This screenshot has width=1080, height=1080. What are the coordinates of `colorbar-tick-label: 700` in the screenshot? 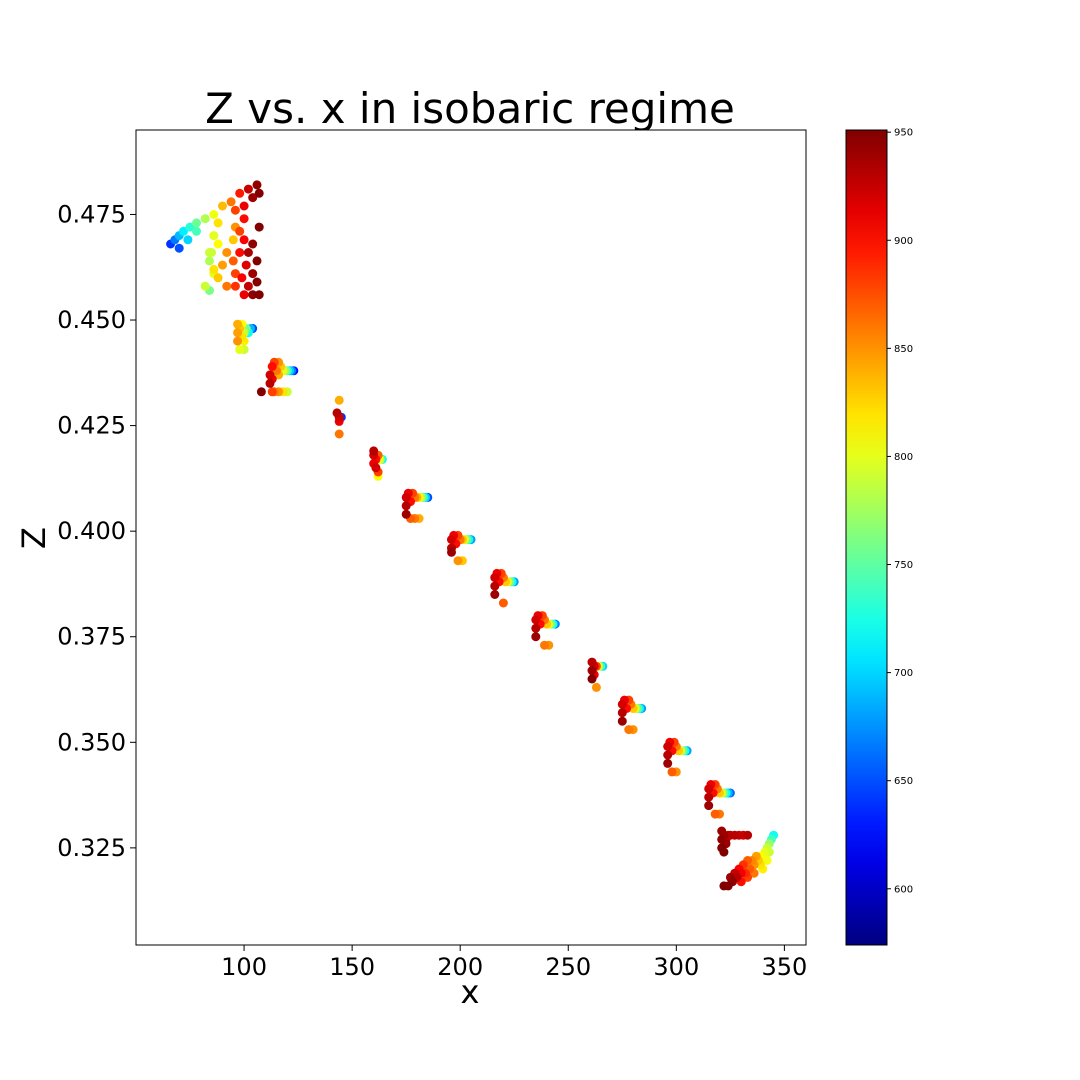 It's located at (903, 673).